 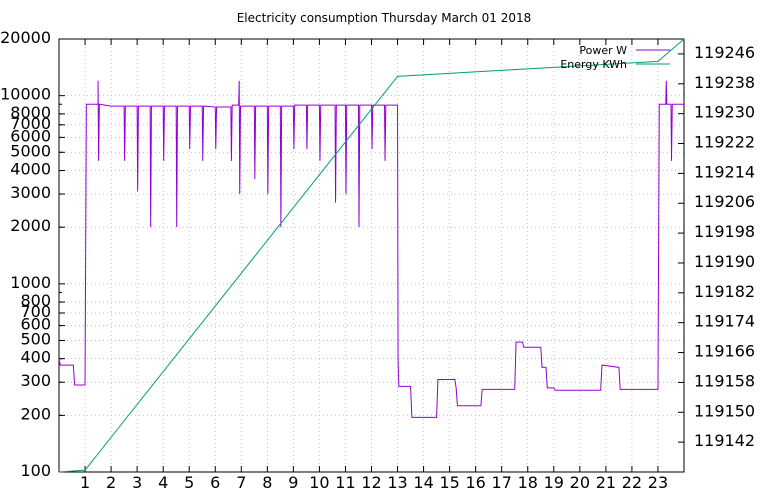 I want to click on y2-tick-label: 119150, so click(x=724, y=410).